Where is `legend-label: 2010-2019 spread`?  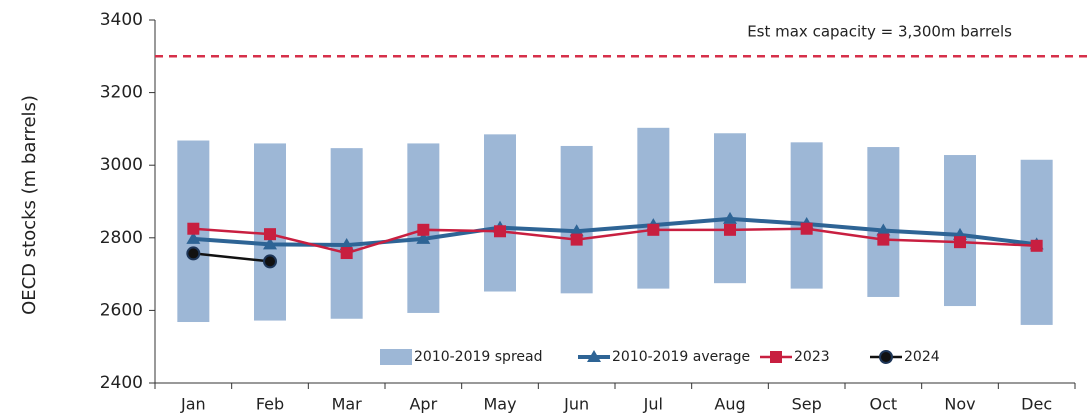
legend-label: 2010-2019 spread is located at coordinates (478, 357).